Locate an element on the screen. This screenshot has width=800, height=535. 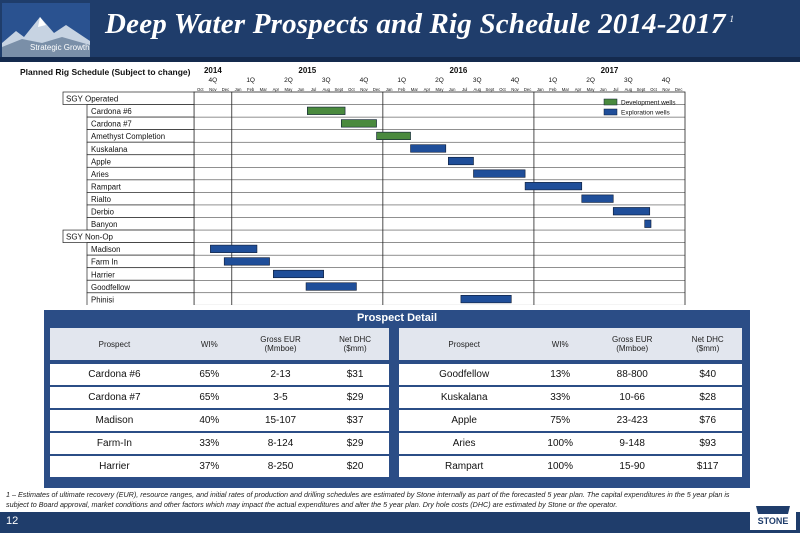
table-cell: 8-250 is located at coordinates (280, 465).